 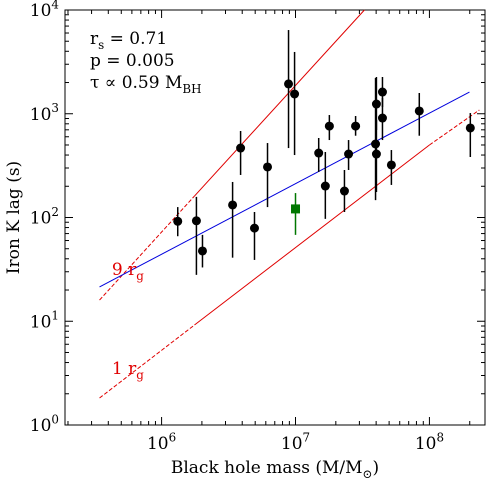 I want to click on y-tick-label: 10², so click(x=44, y=217).